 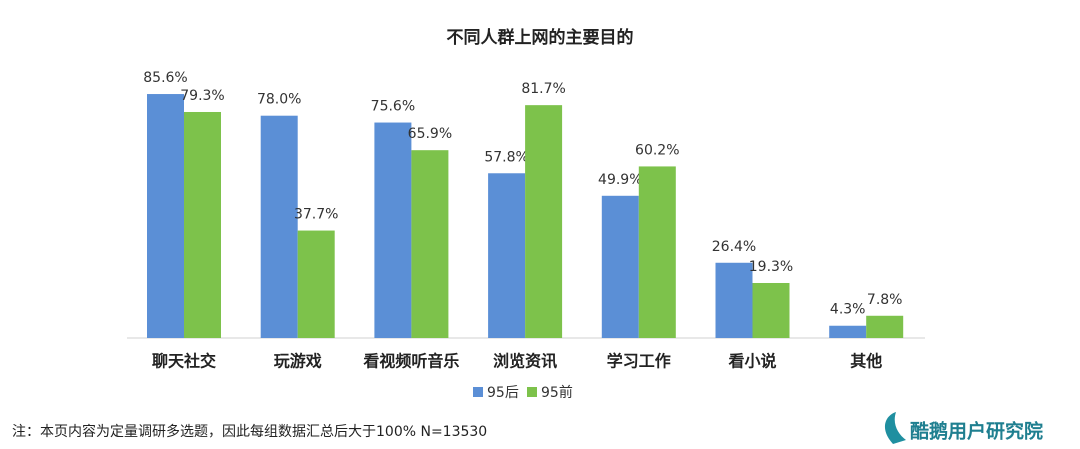 What do you see at coordinates (976, 431) in the screenshot?
I see `logo-text: 酷鹅用户研究院` at bounding box center [976, 431].